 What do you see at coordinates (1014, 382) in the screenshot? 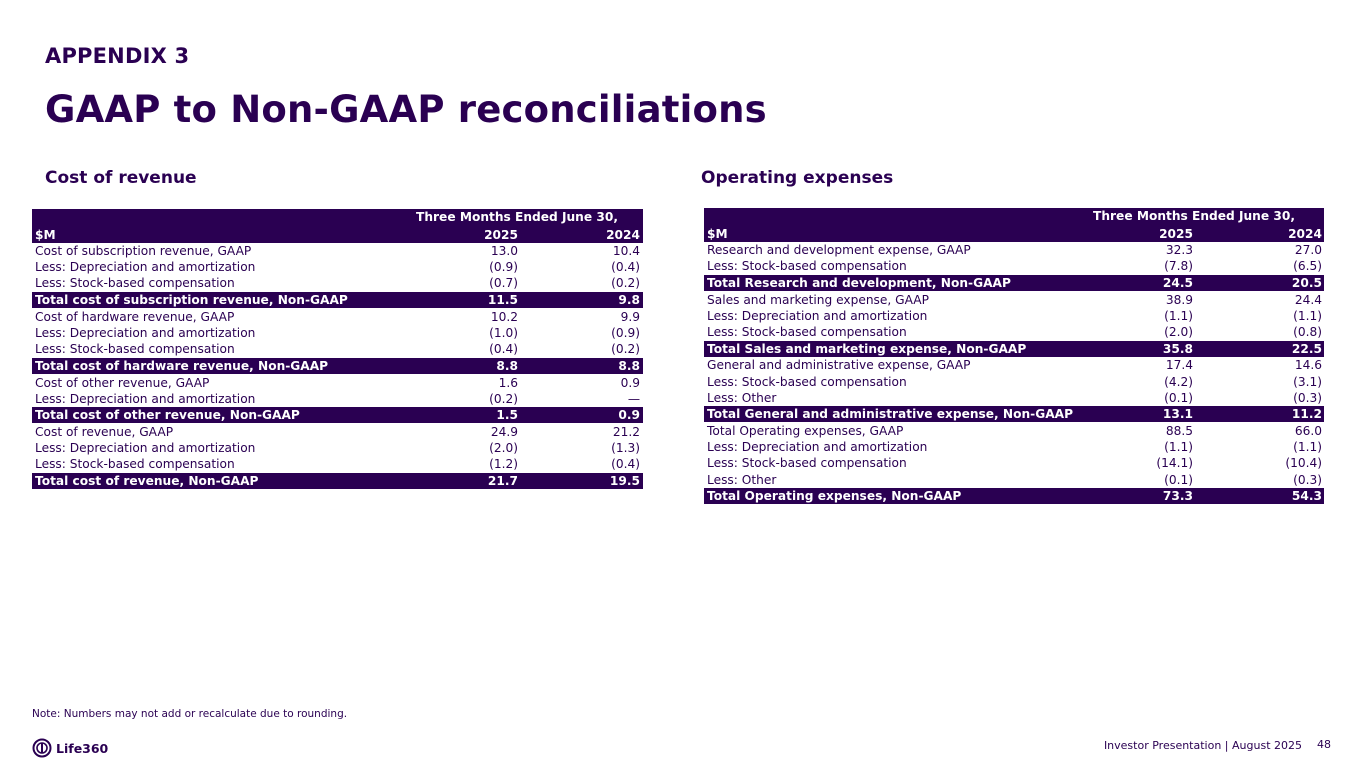
I see `table-row: Less: Stock-based compensation (4.2) (3.1)` at bounding box center [1014, 382].